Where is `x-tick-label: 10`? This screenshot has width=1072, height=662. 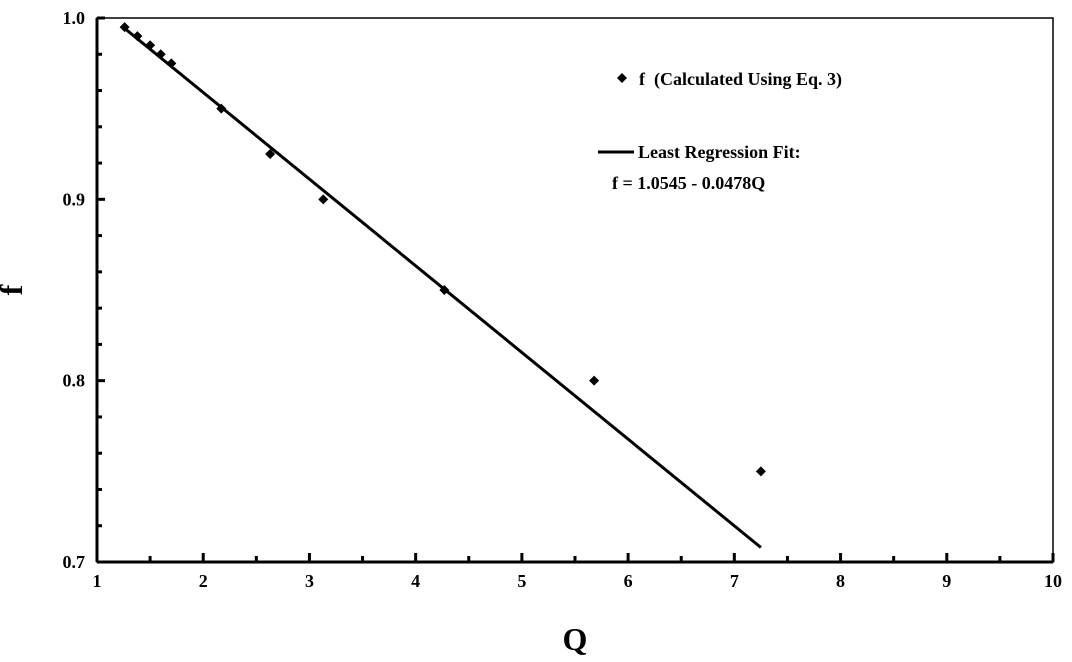 x-tick-label: 10 is located at coordinates (1053, 581).